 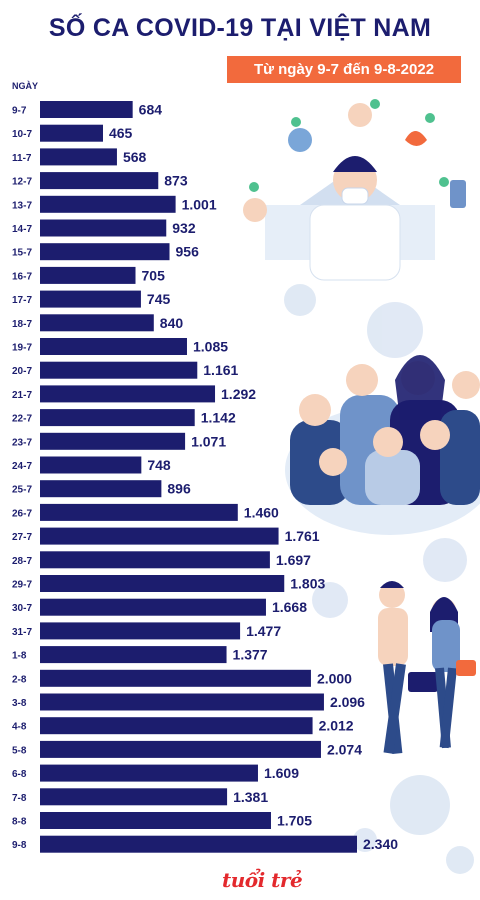 I want to click on value-label: 932, so click(x=184, y=228).